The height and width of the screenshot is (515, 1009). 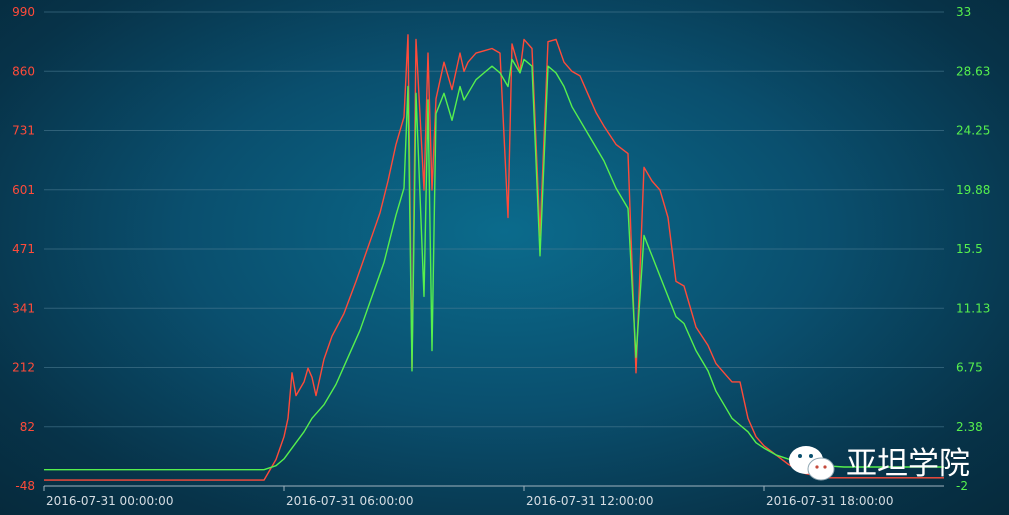 What do you see at coordinates (829, 501) in the screenshot?
I see `x-tick-label: 2016-07-31 18:00:00` at bounding box center [829, 501].